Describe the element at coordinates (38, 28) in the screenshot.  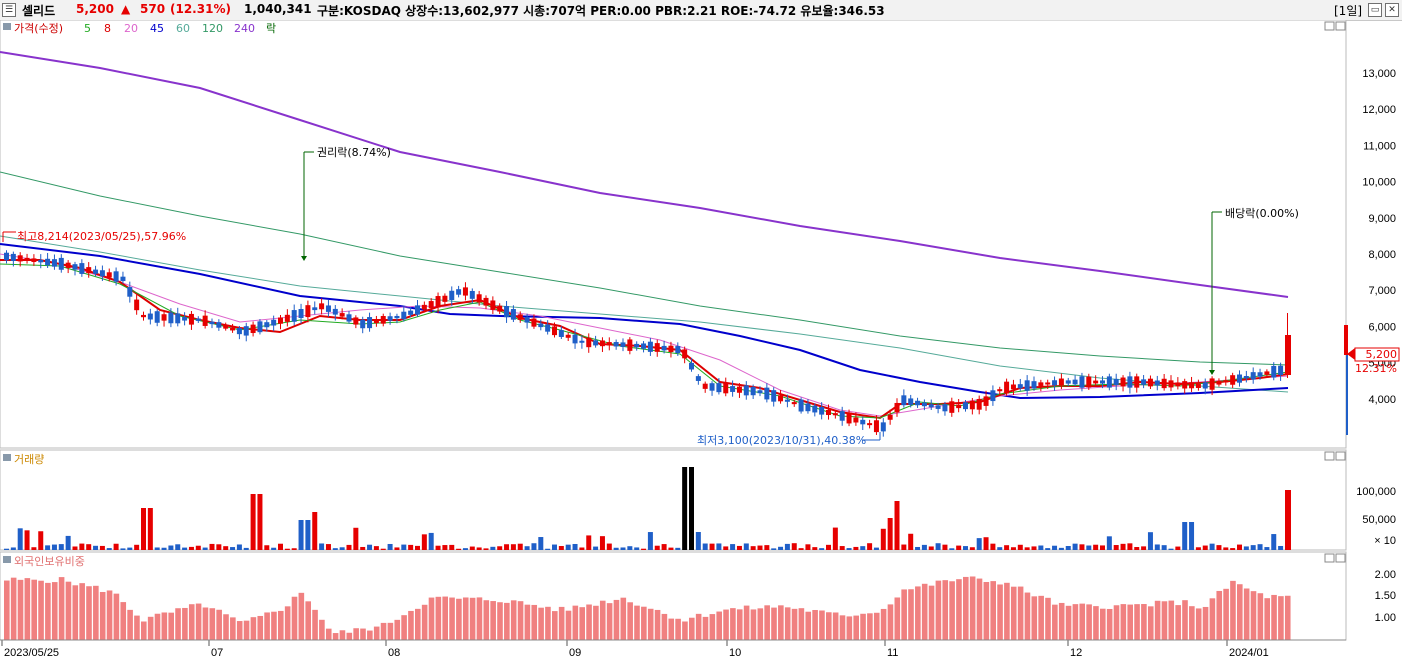
I see `legend-price: 가격(수정)` at that location.